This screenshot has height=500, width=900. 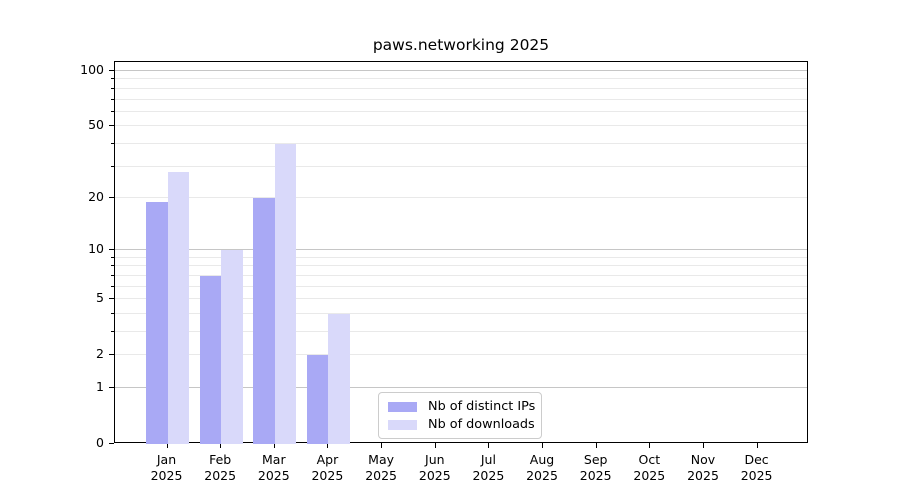 What do you see at coordinates (756, 467) in the screenshot?
I see `x-axis-tick-label: Dec 2025` at bounding box center [756, 467].